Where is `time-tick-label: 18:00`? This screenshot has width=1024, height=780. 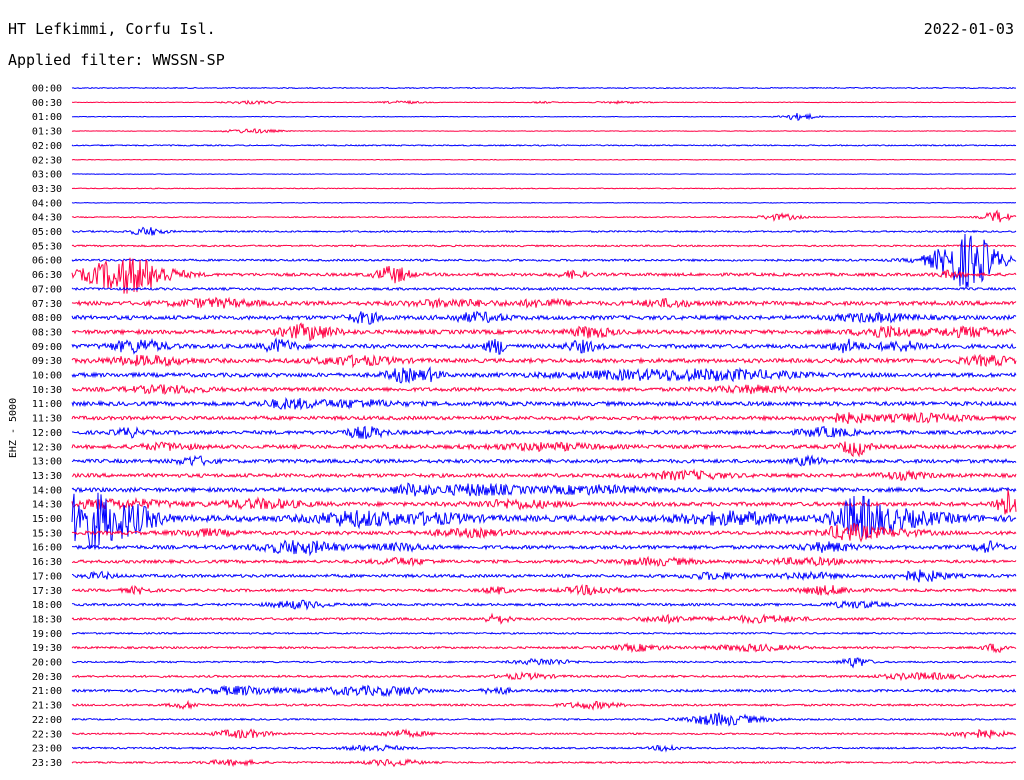
time-tick-label: 18:00 is located at coordinates (47, 605).